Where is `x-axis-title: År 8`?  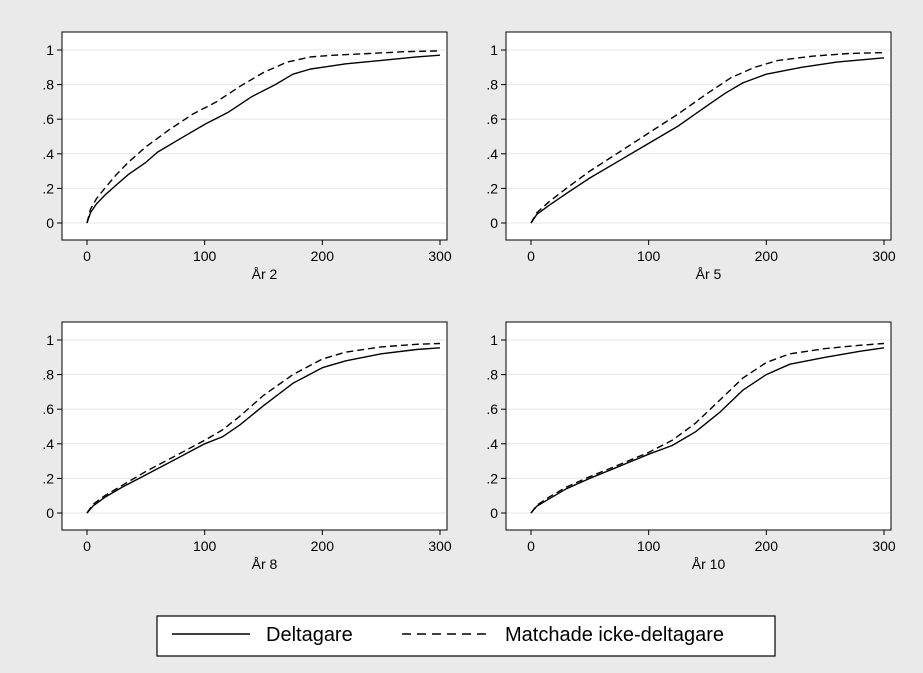 x-axis-title: År 8 is located at coordinates (265, 564).